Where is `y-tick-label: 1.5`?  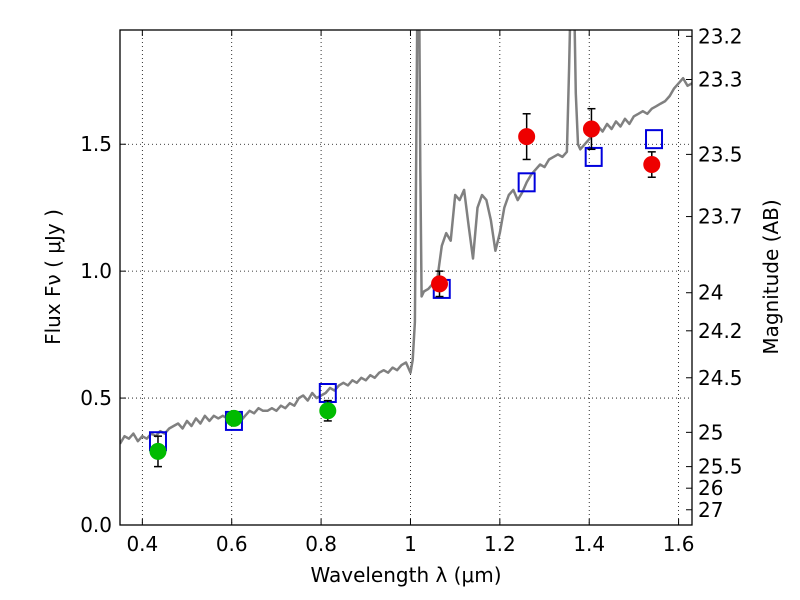 y-tick-label: 1.5 is located at coordinates (96, 144).